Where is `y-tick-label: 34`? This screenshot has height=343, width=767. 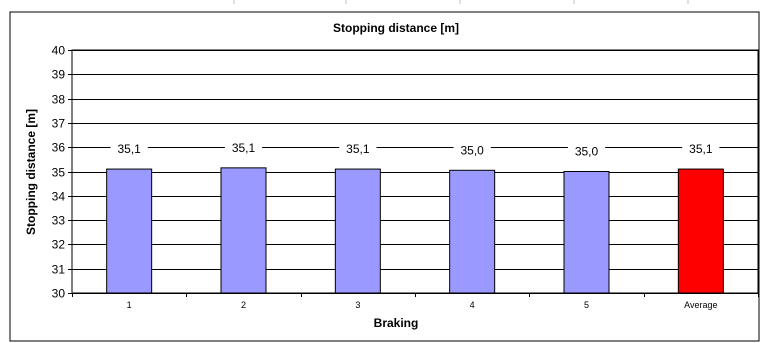 y-tick-label: 34 is located at coordinates (59, 197).